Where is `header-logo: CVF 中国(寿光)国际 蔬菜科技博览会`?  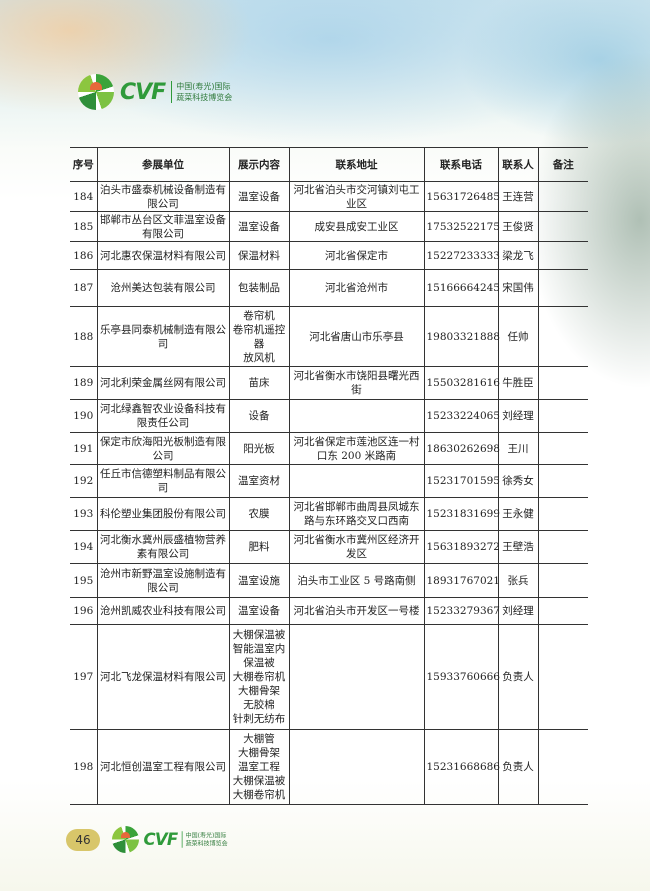 header-logo: CVF 中国(寿光)国际 蔬菜科技博览会 is located at coordinates (155, 92).